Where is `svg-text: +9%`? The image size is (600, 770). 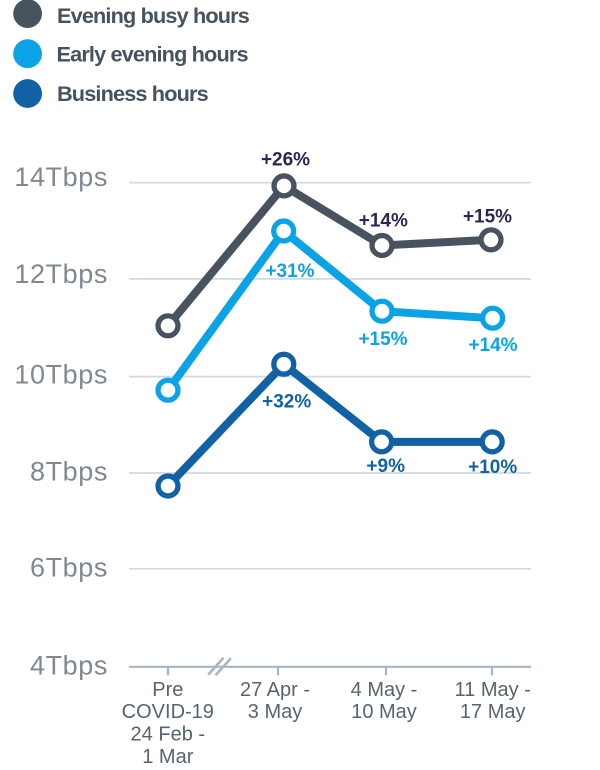
svg-text: +9% is located at coordinates (385, 466).